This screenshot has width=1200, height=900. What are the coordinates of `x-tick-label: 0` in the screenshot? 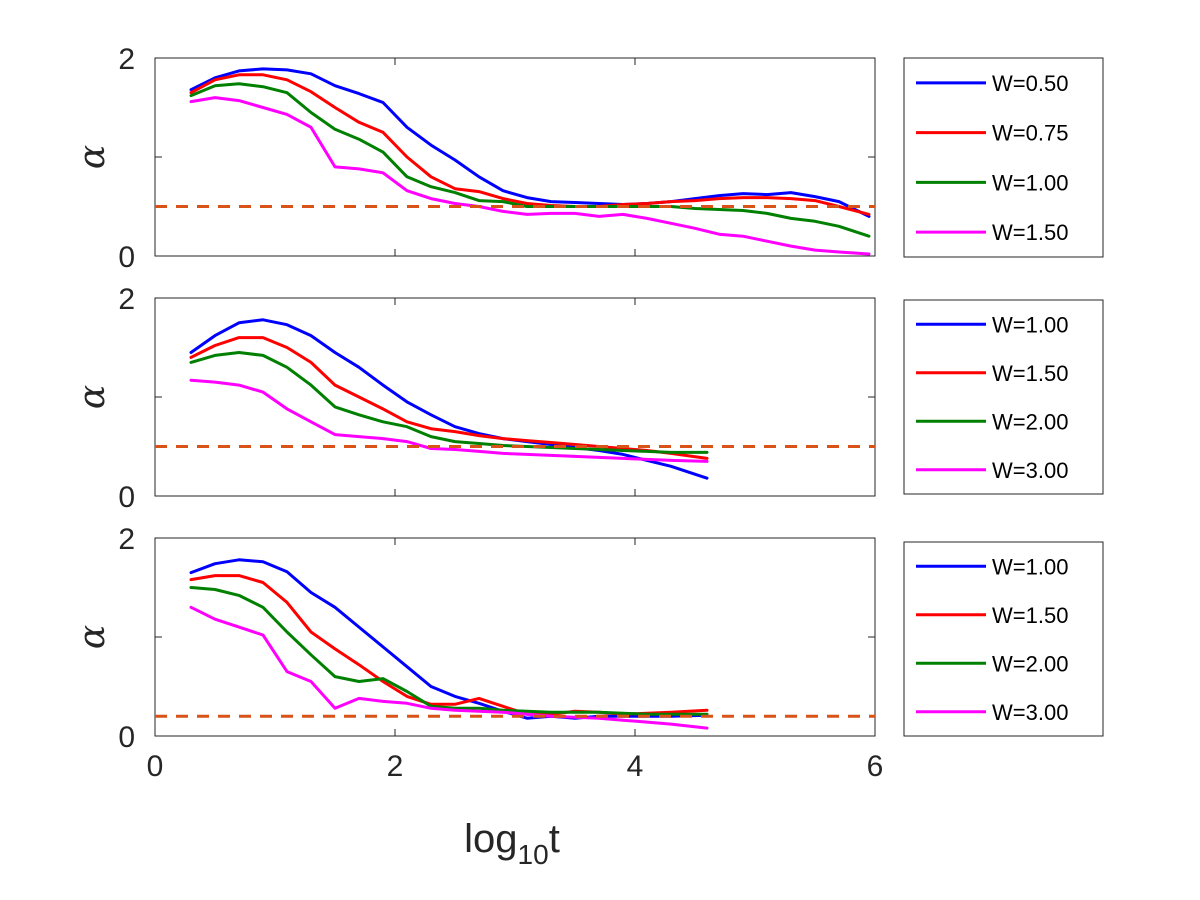 It's located at (155, 766).